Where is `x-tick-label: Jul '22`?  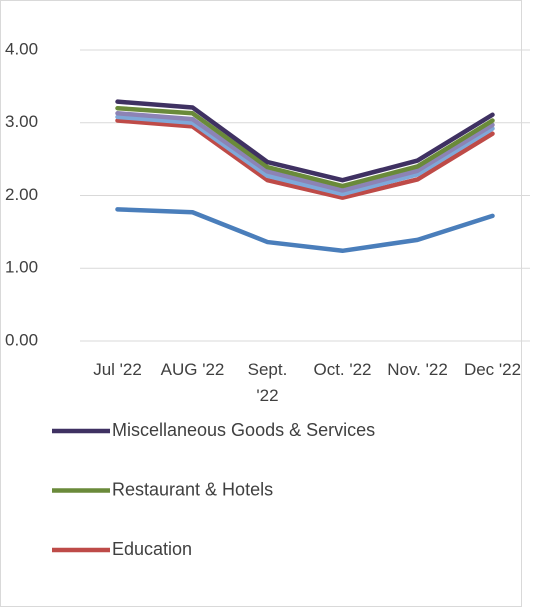
x-tick-label: Jul '22 is located at coordinates (117, 369).